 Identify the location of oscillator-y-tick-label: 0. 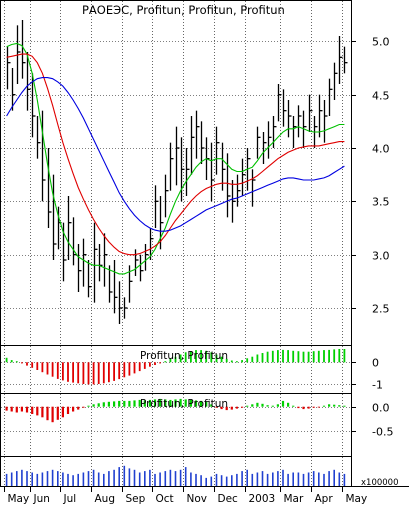
(375, 363).